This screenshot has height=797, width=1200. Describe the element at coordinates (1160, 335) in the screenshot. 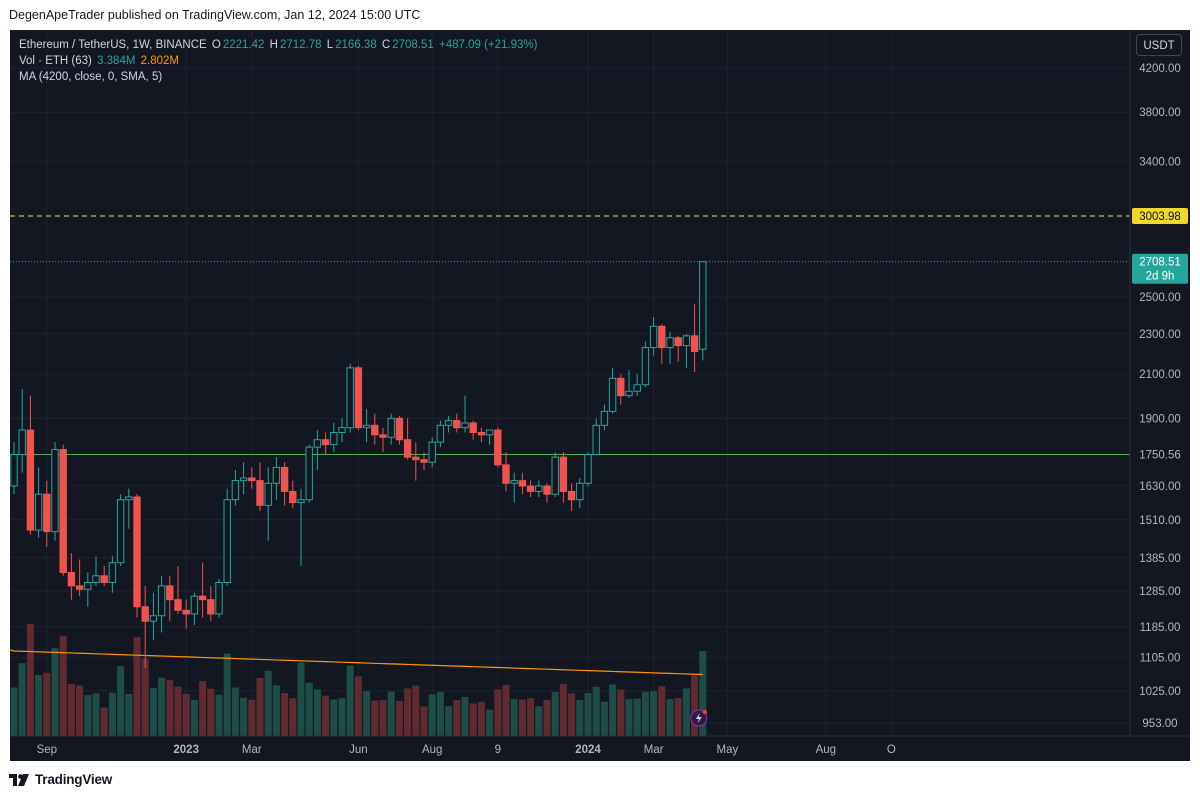

I see `price-tick-label: 2300.00` at that location.